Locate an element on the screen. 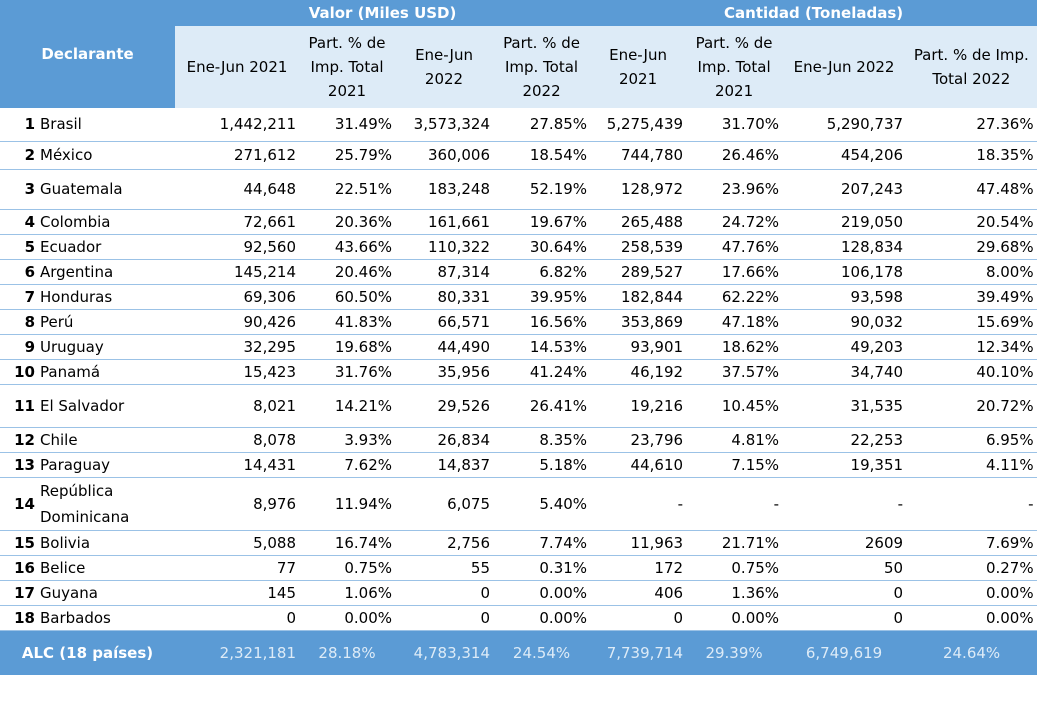 This screenshot has height=710, width=1037. table-cell: 31.76% is located at coordinates (347, 372).